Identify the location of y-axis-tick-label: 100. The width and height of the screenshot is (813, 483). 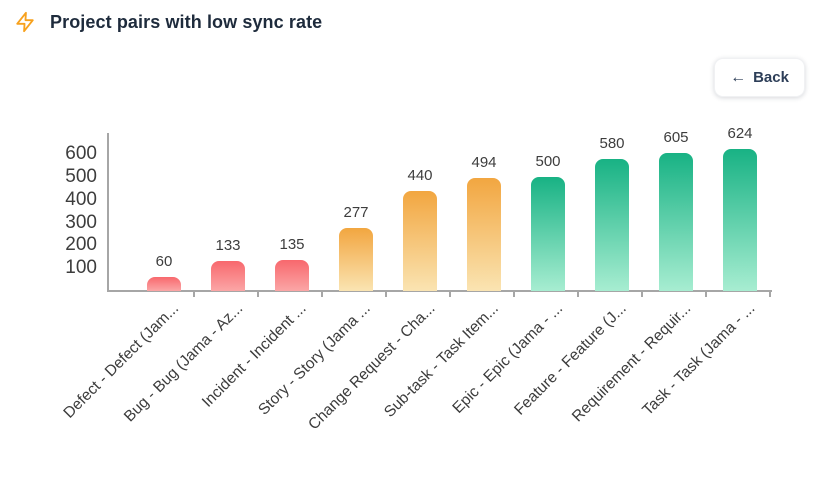
(81, 268).